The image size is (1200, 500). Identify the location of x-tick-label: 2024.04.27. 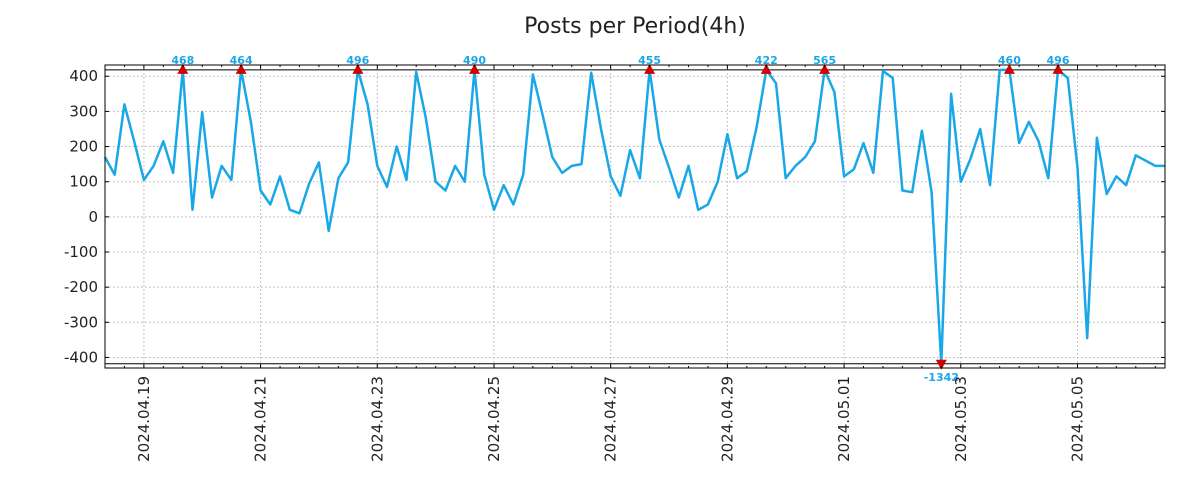
(611, 419).